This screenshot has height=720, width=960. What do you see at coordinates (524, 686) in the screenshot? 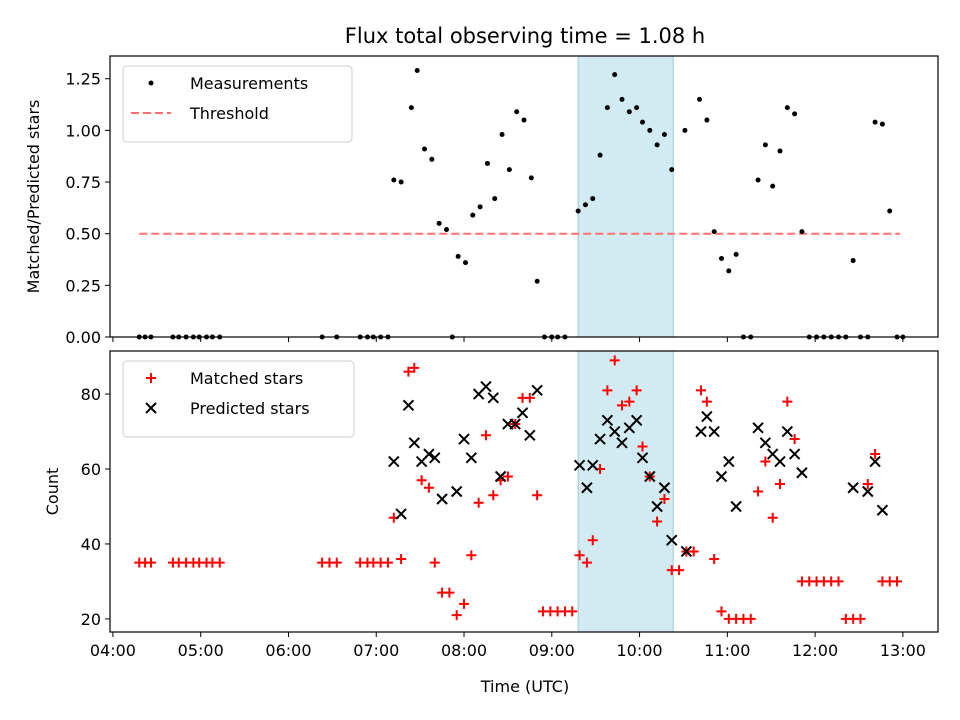
I see `x-axis-label: Time (UTC)` at bounding box center [524, 686].